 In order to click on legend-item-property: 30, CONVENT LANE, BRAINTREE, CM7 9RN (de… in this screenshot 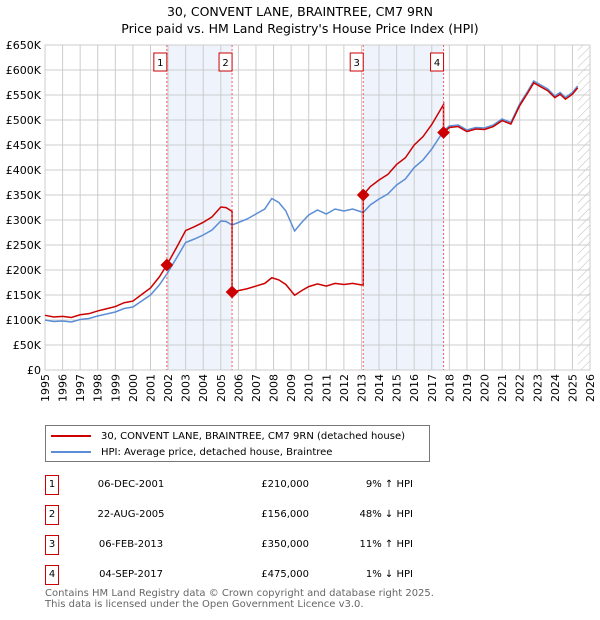, I will do `click(225, 436)`.